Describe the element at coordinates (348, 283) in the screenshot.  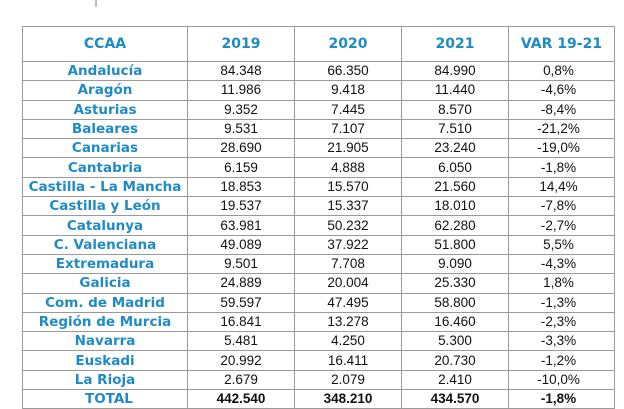
I see `cell-value-2020: 20.004` at that location.